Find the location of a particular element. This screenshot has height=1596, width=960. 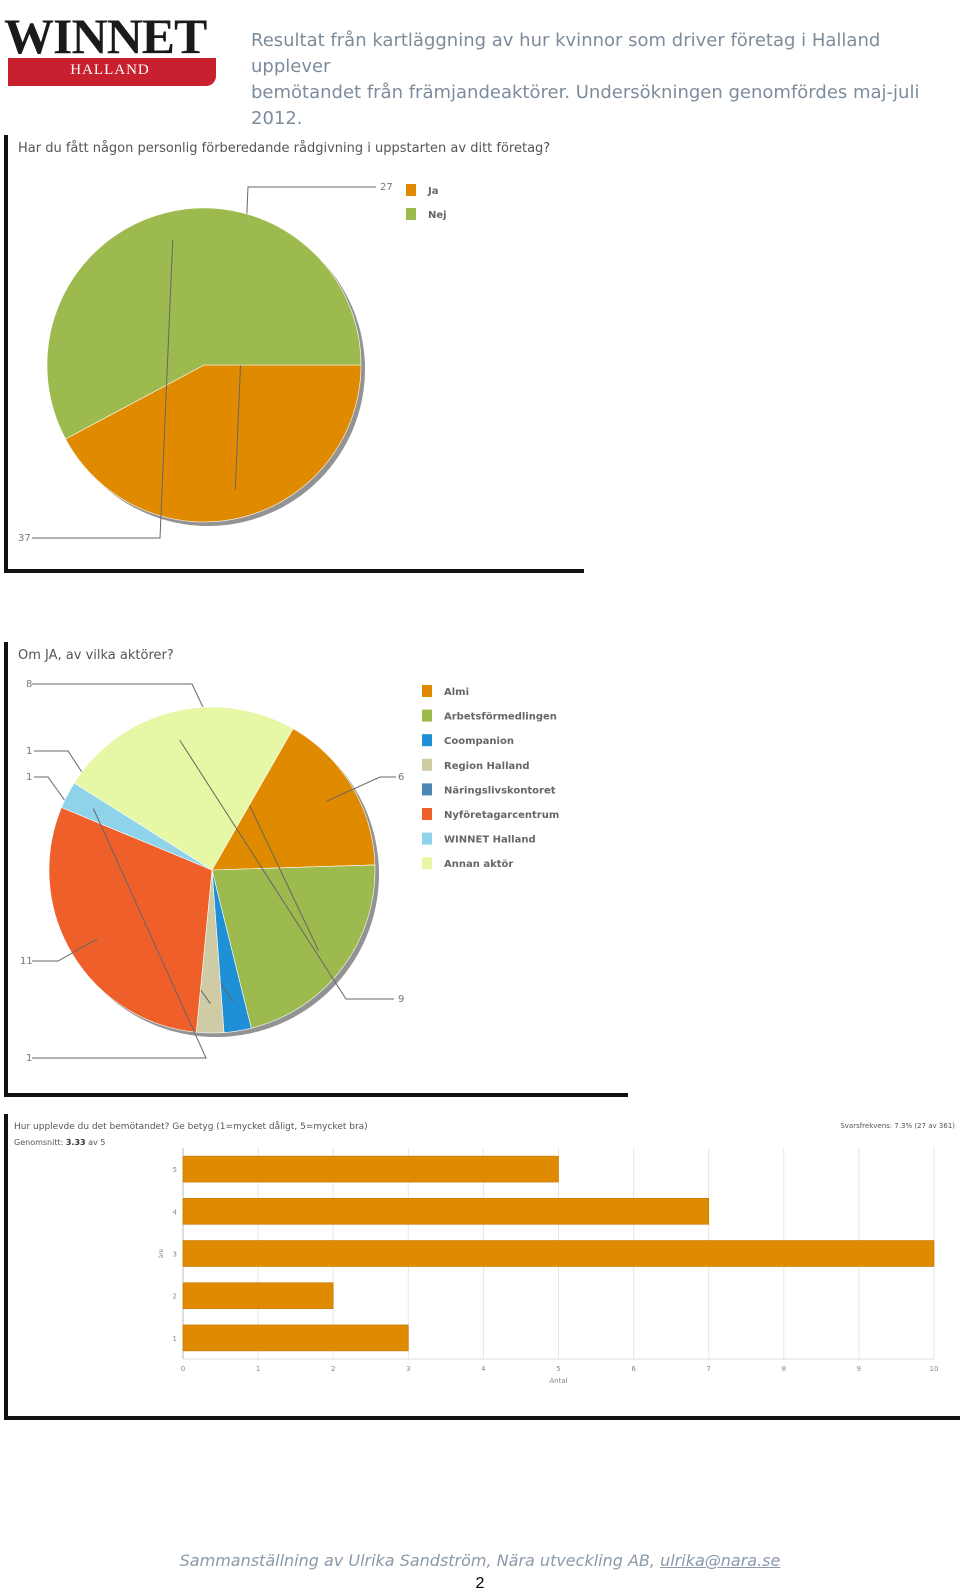

legend-swatch-nej is located at coordinates (411, 214).